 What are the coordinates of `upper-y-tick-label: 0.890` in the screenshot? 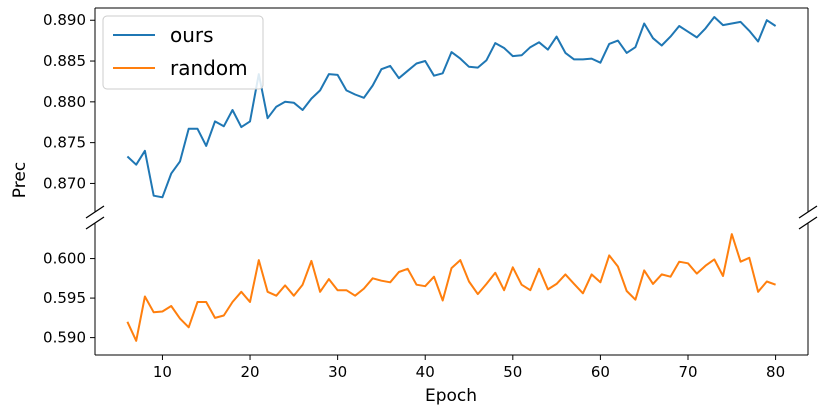 It's located at (64, 20).